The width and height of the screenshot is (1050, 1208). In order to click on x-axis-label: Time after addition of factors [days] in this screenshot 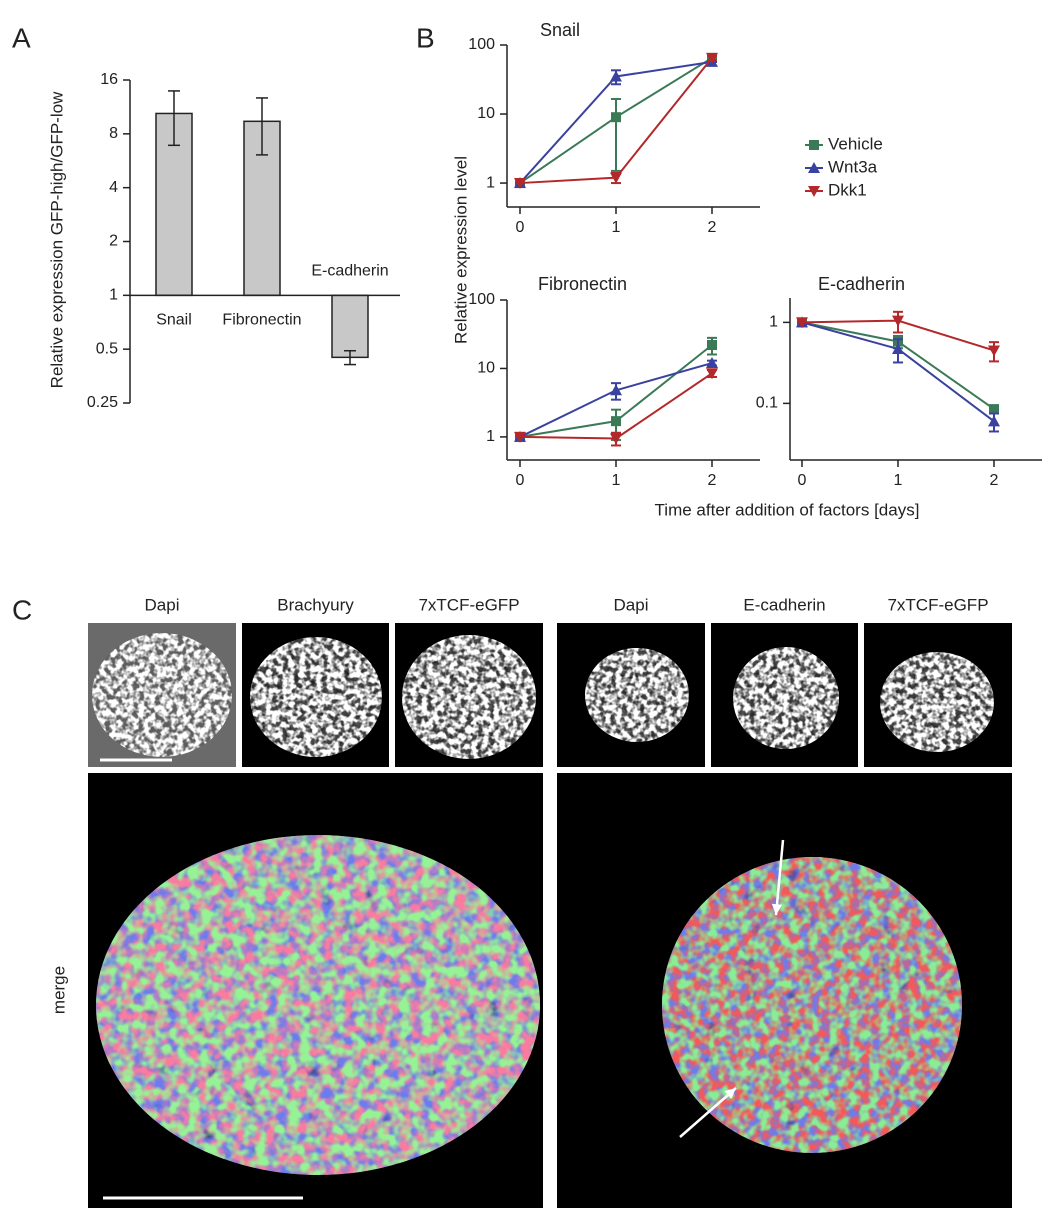, I will do `click(787, 509)`.